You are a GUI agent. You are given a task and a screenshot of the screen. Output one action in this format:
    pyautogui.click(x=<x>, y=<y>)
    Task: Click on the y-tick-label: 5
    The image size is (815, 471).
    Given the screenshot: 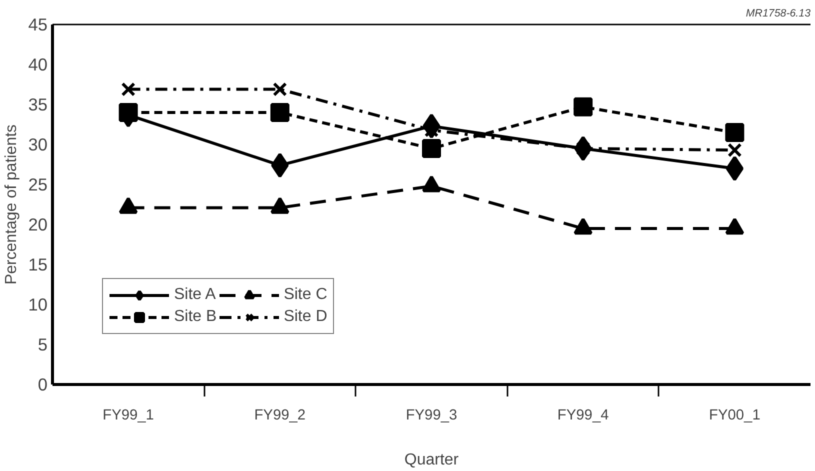 What is the action you would take?
    pyautogui.click(x=43, y=344)
    